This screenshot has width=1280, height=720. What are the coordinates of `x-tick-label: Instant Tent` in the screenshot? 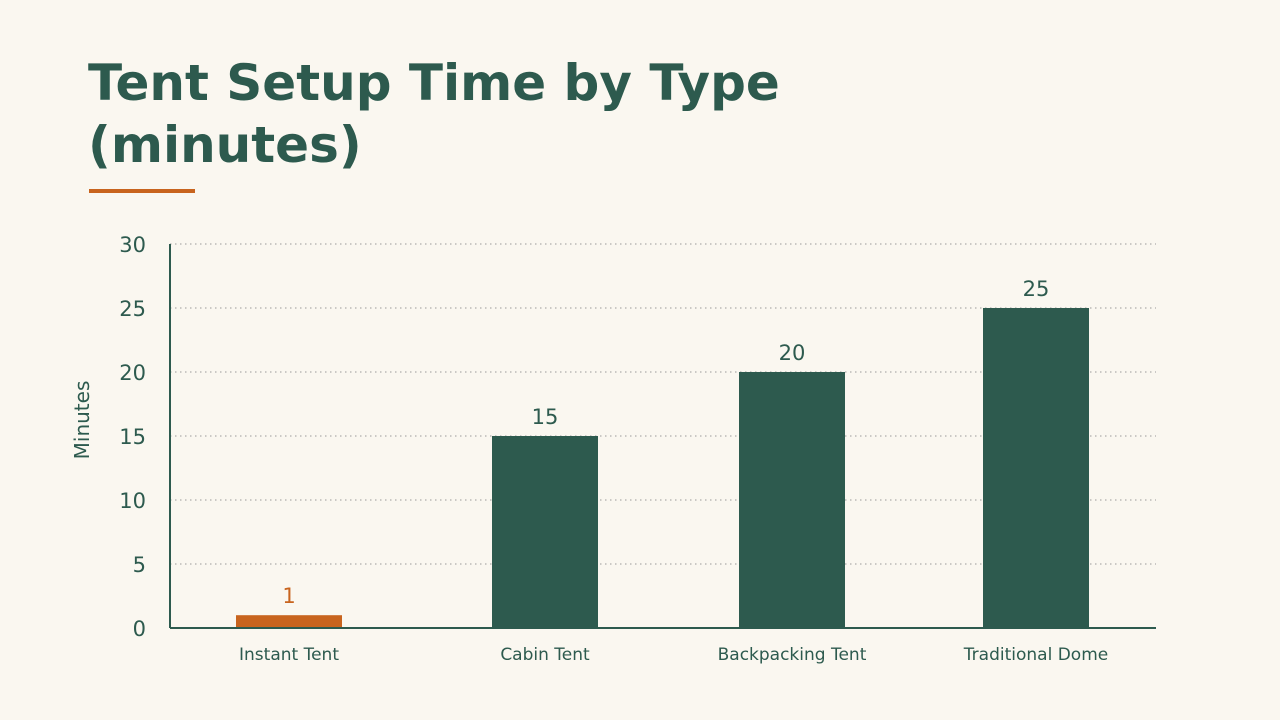 It's located at (289, 655).